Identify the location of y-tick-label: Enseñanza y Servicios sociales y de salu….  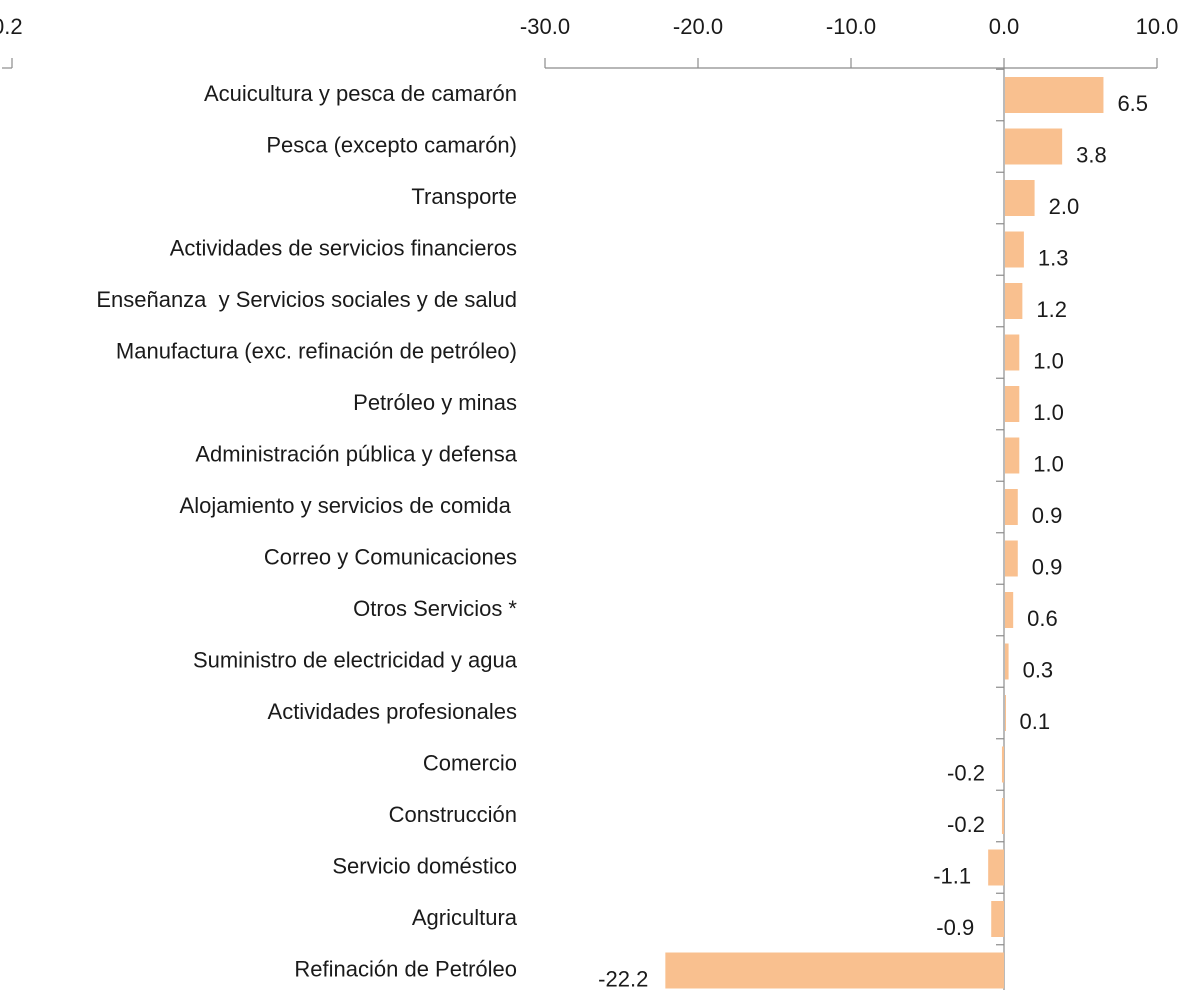
(306, 299).